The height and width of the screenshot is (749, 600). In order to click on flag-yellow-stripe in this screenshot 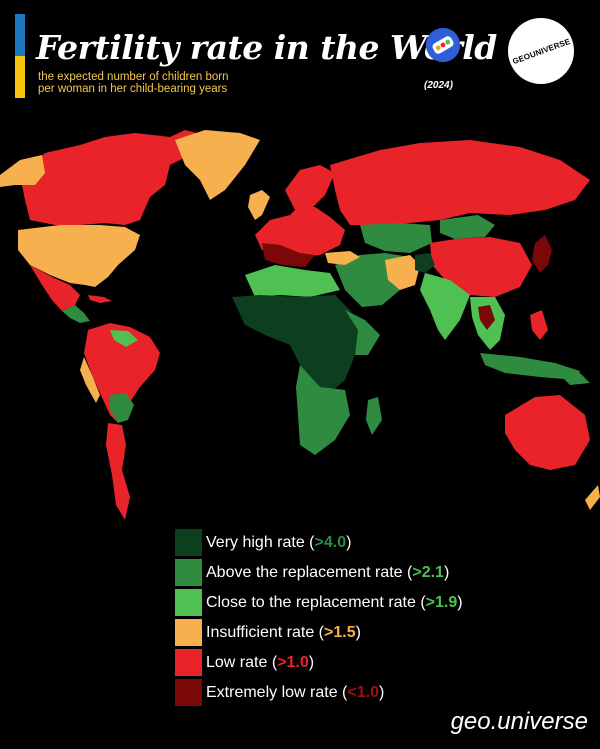, I will do `click(20, 77)`.